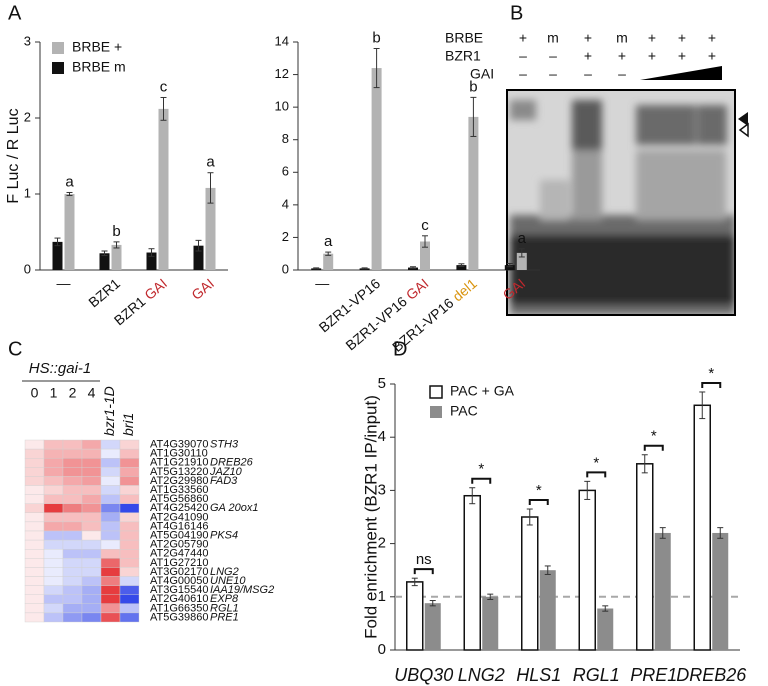 This screenshot has height=686, width=768. What do you see at coordinates (179, 554) in the screenshot?
I see `row-label: AT2G47440` at bounding box center [179, 554].